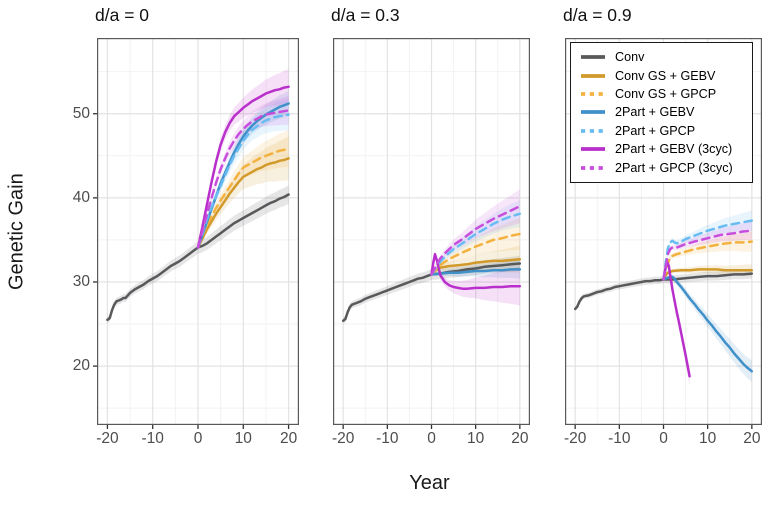 The height and width of the screenshot is (506, 768). What do you see at coordinates (630, 57) in the screenshot?
I see `legend-label: Conv` at bounding box center [630, 57].